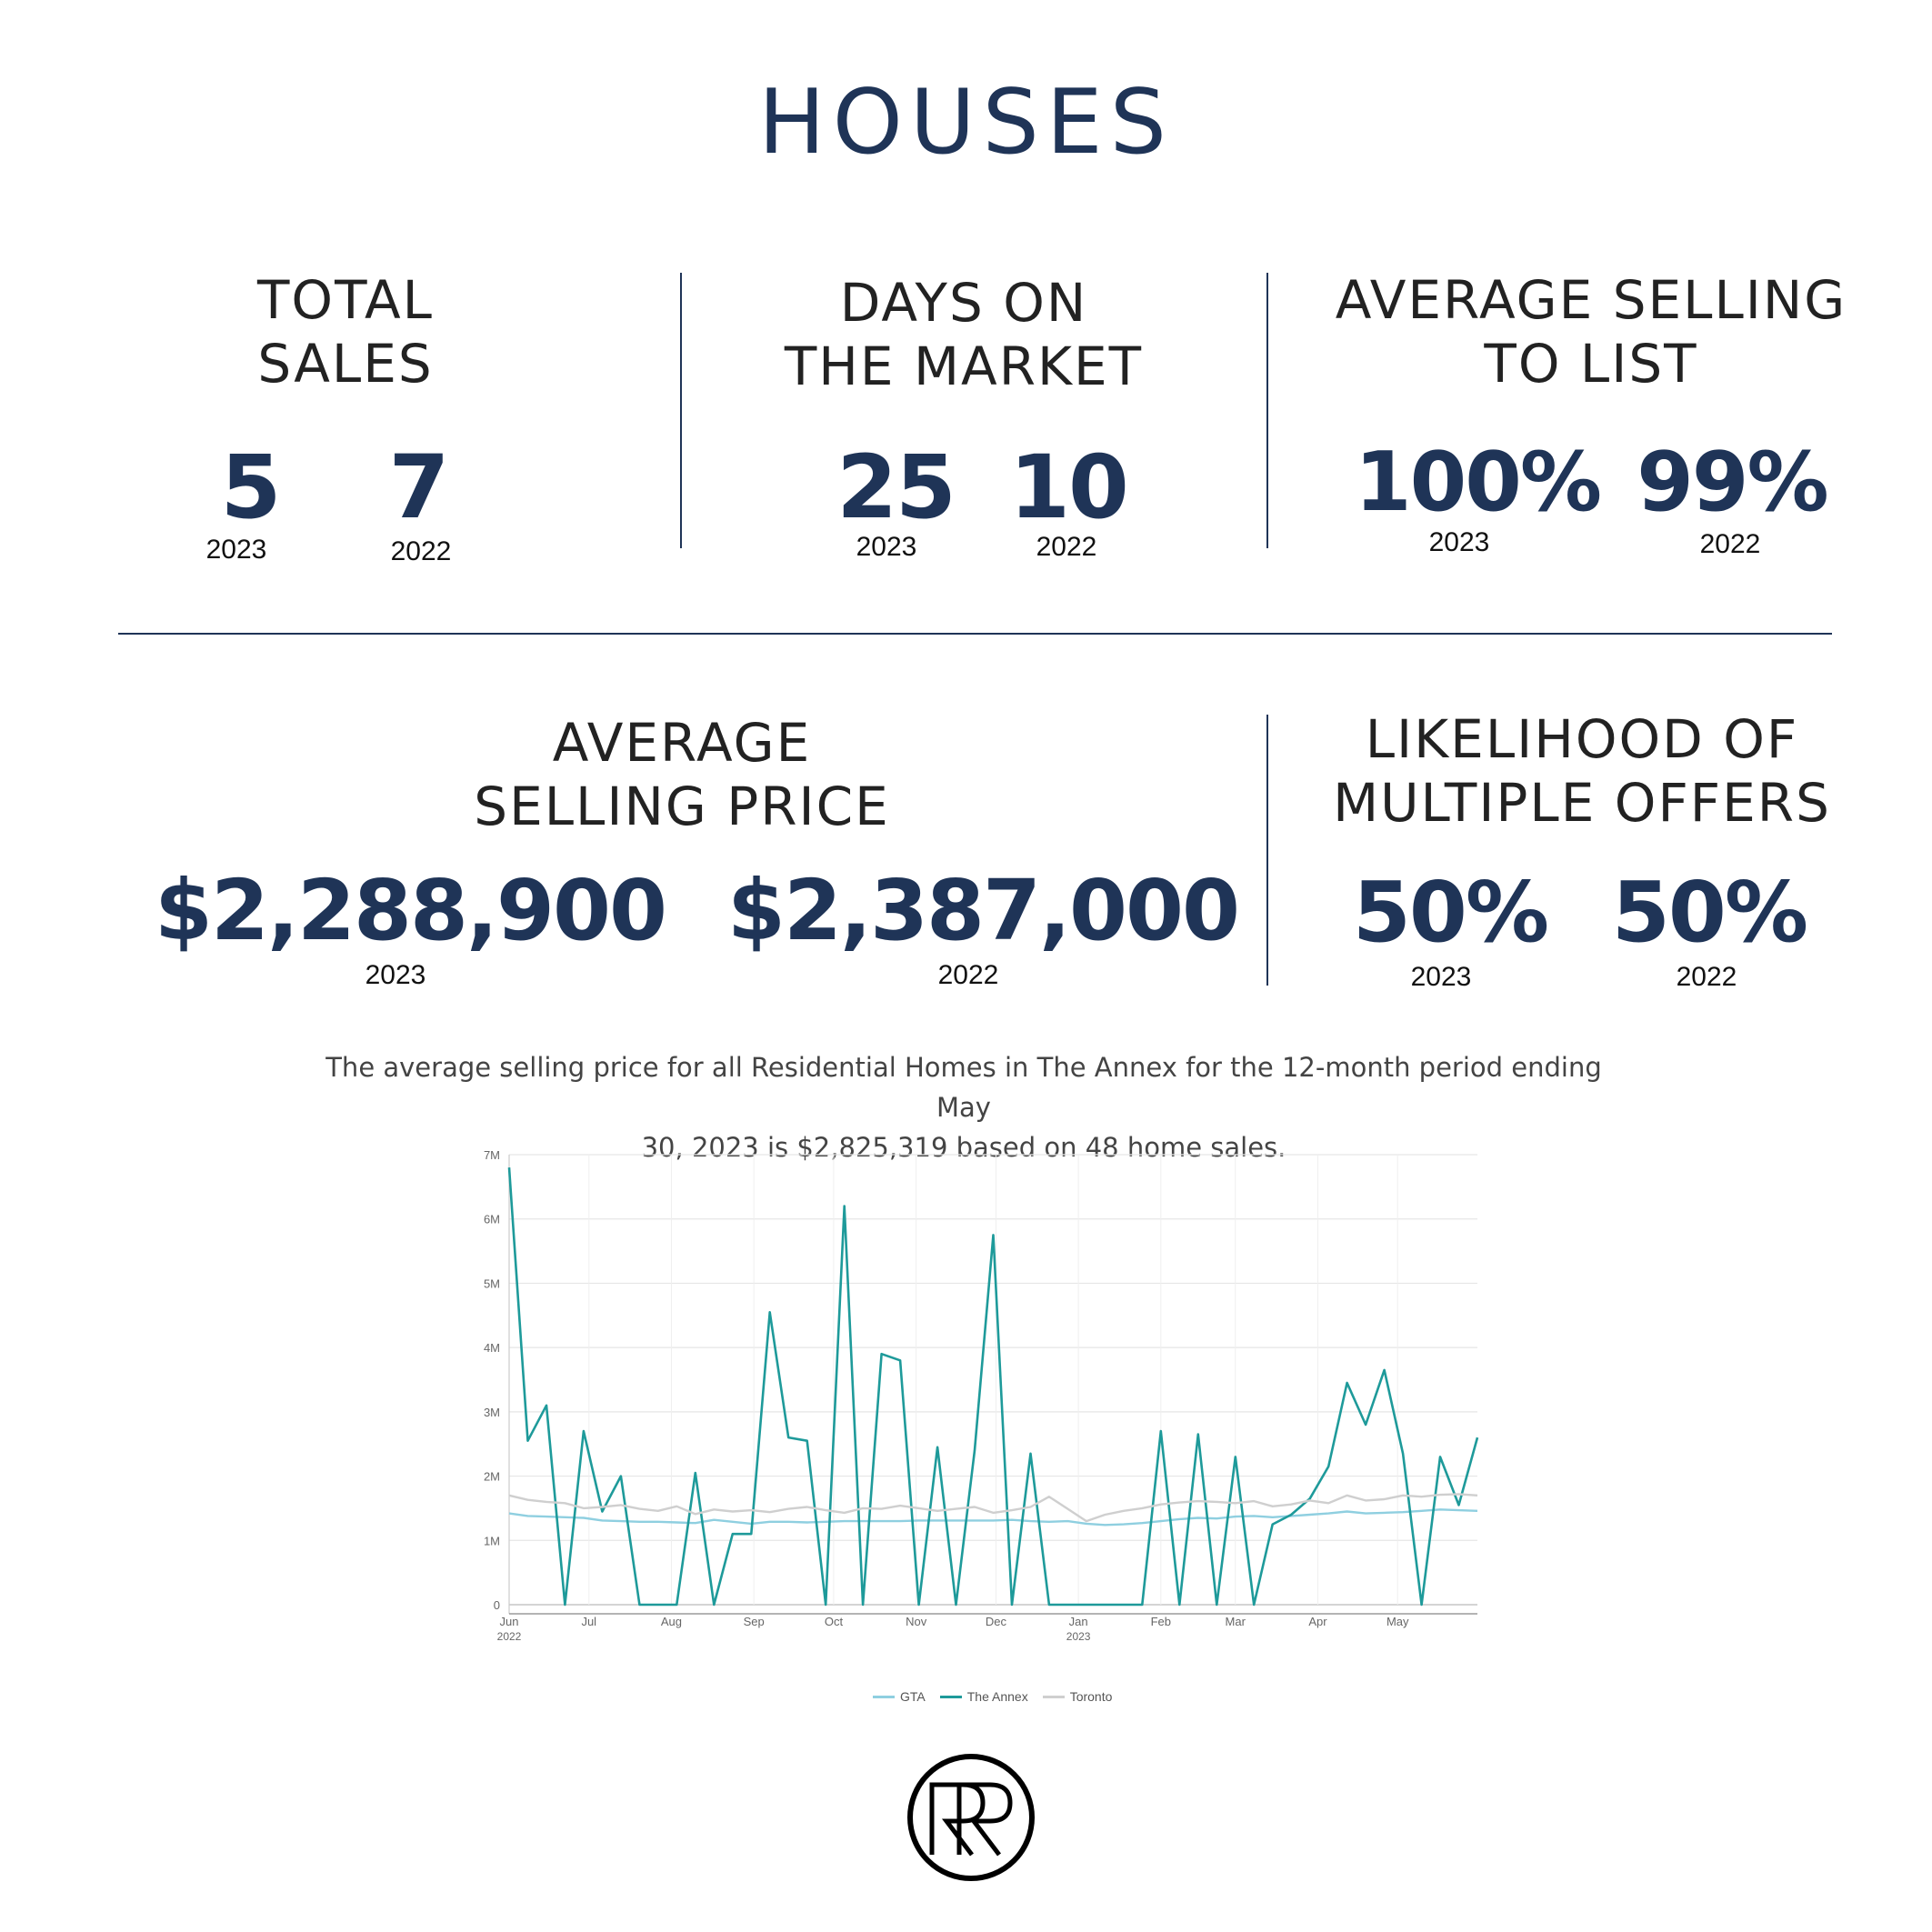 This screenshot has width=1932, height=1932. I want to click on brand-logo-icon, so click(971, 1817).